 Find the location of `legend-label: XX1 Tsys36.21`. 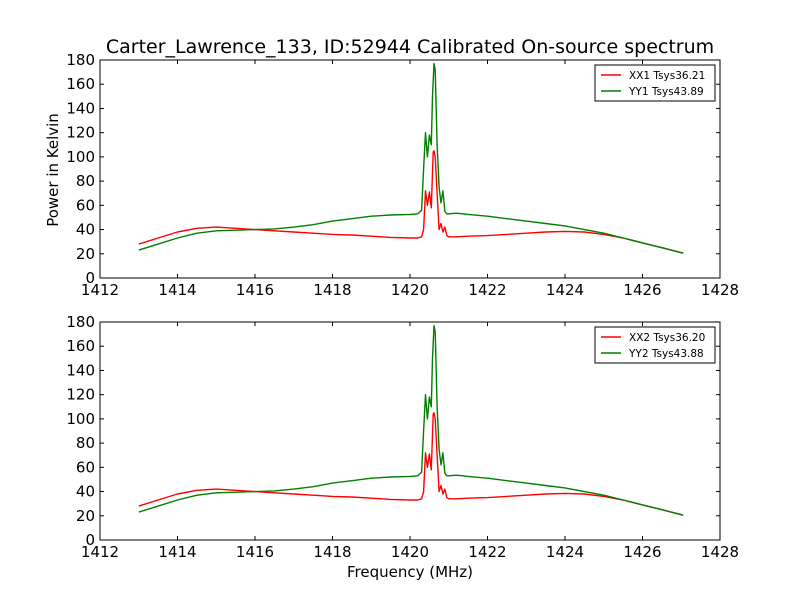

legend-label: XX1 Tsys36.21 is located at coordinates (667, 76).